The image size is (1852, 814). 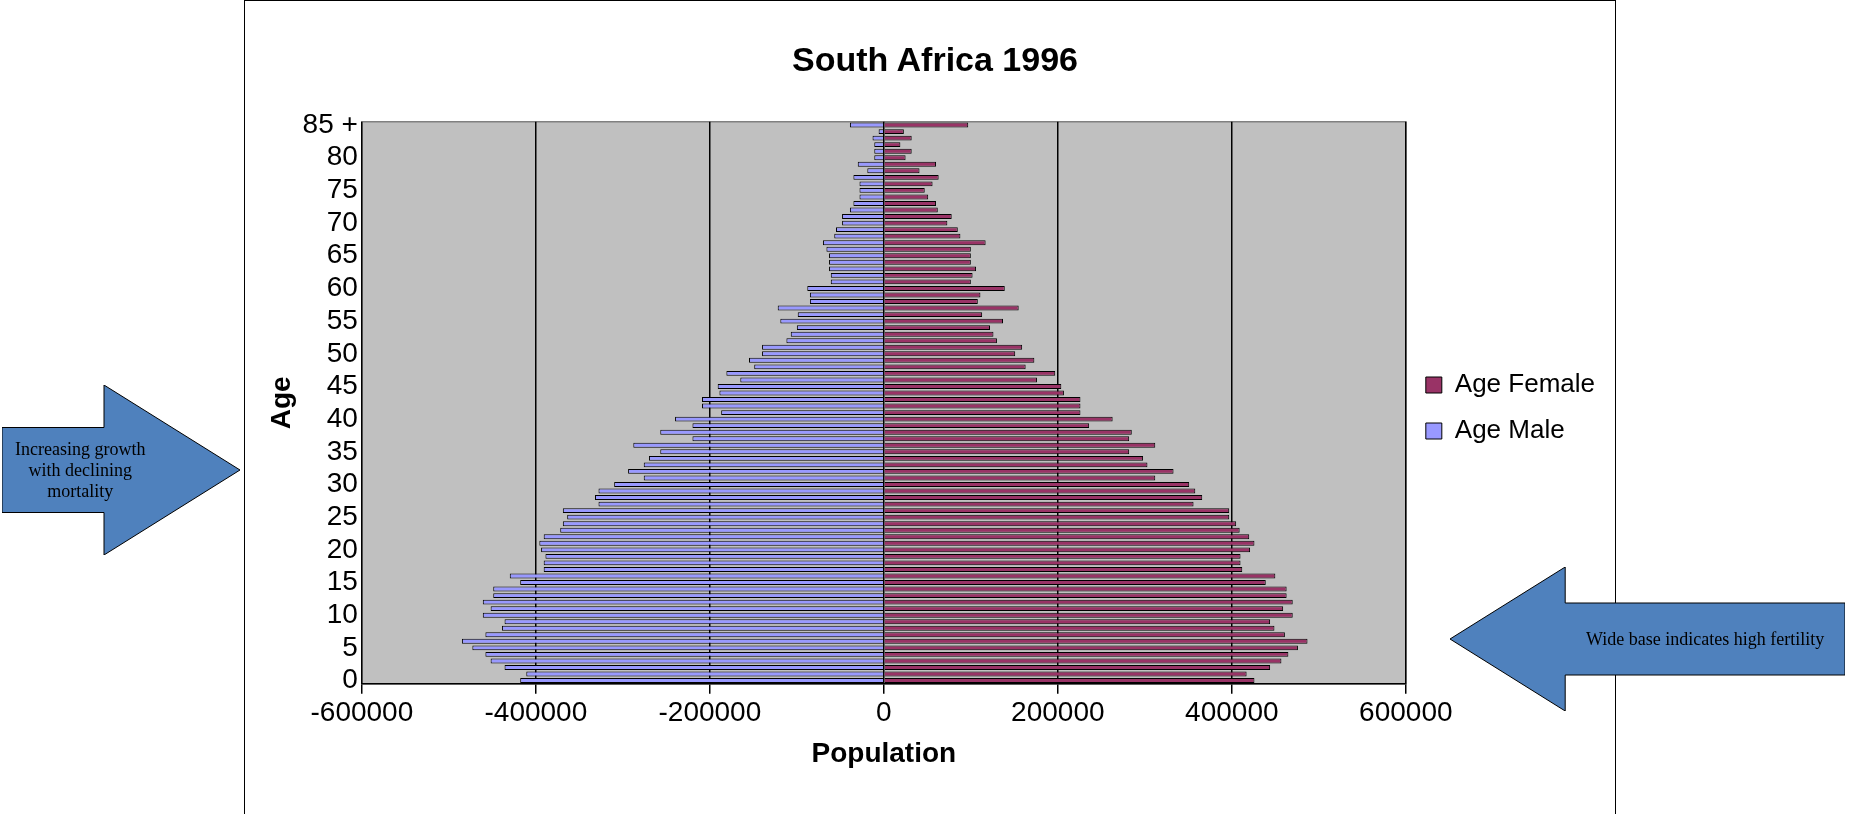 What do you see at coordinates (342, 287) in the screenshot?
I see `y-tick-label: 60` at bounding box center [342, 287].